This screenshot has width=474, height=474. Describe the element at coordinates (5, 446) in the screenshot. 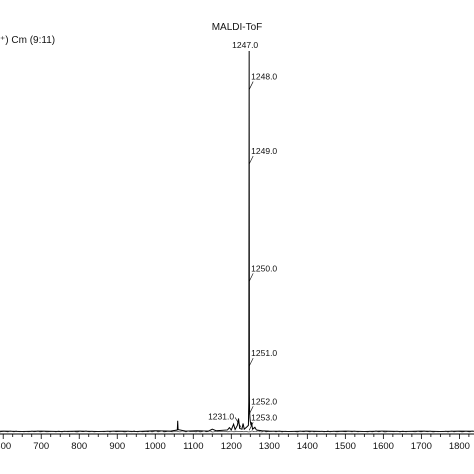

I see `x-tick-label: 600` at that location.